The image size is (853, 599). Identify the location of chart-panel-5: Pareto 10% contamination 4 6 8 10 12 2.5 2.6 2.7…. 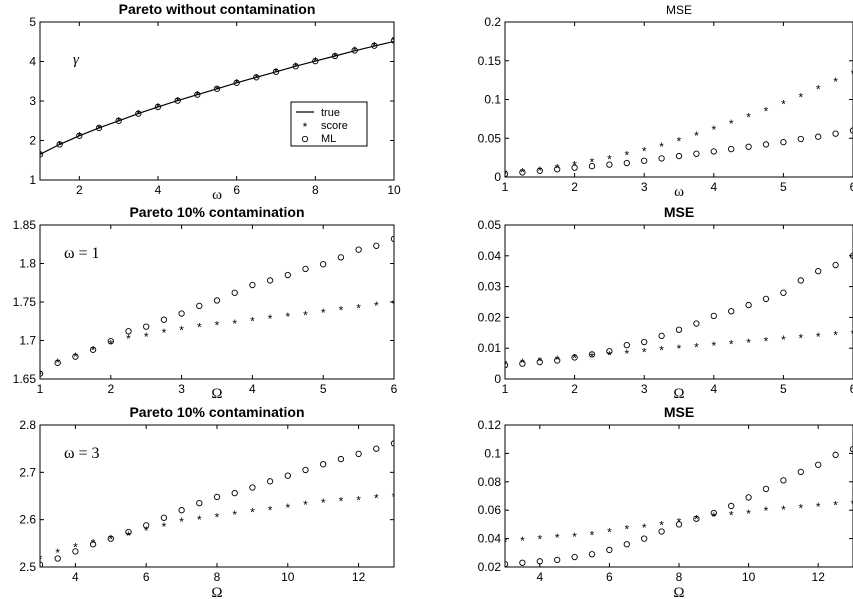
(208, 501).